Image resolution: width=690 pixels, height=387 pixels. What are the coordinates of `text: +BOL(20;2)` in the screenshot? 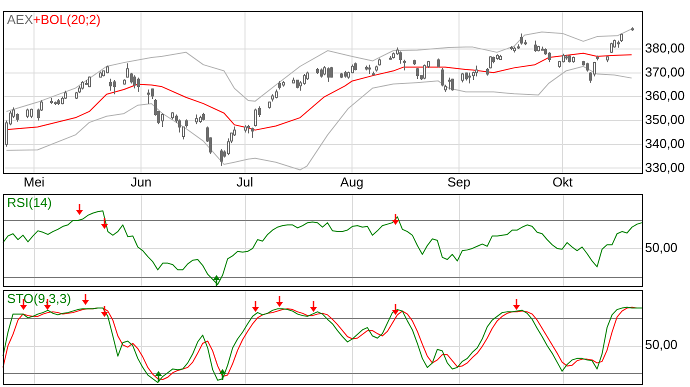 It's located at (67, 19).